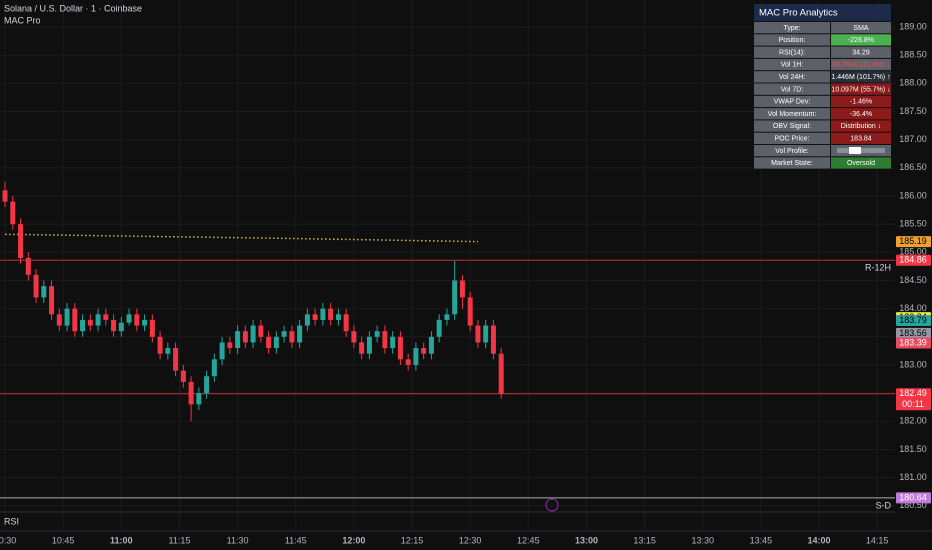 This screenshot has width=932, height=550. I want to click on table-value: 183.84, so click(861, 139).